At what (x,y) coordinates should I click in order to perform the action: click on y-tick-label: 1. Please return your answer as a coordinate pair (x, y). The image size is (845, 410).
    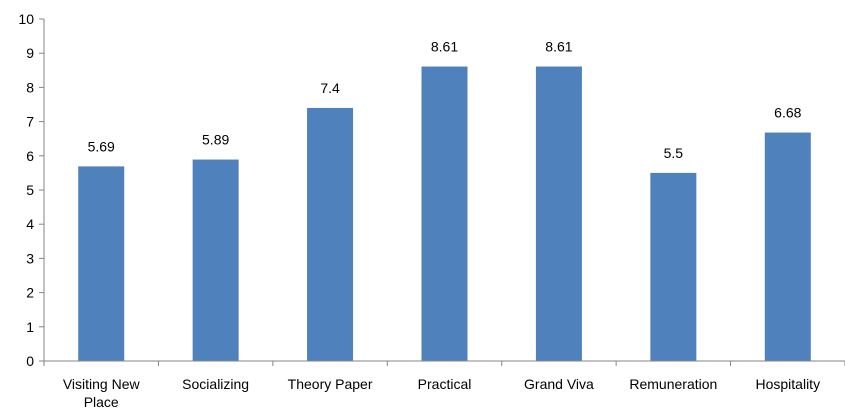
    Looking at the image, I should click on (30, 327).